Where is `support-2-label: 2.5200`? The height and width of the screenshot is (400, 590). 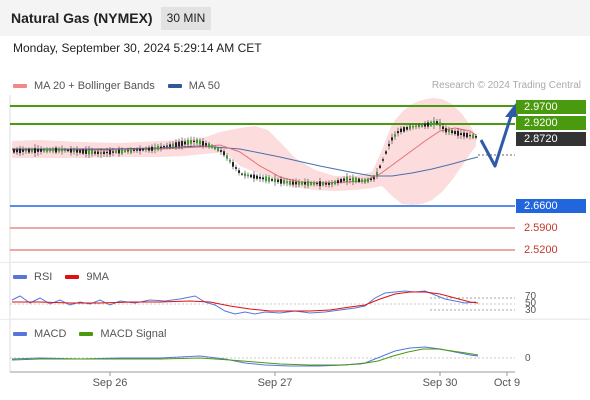 support-2-label: 2.5200 is located at coordinates (541, 250).